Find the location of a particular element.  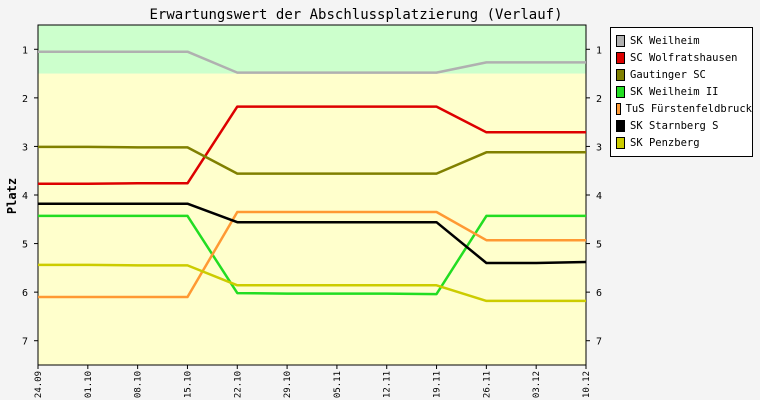

legend-label: SK Penzberg is located at coordinates (665, 142).